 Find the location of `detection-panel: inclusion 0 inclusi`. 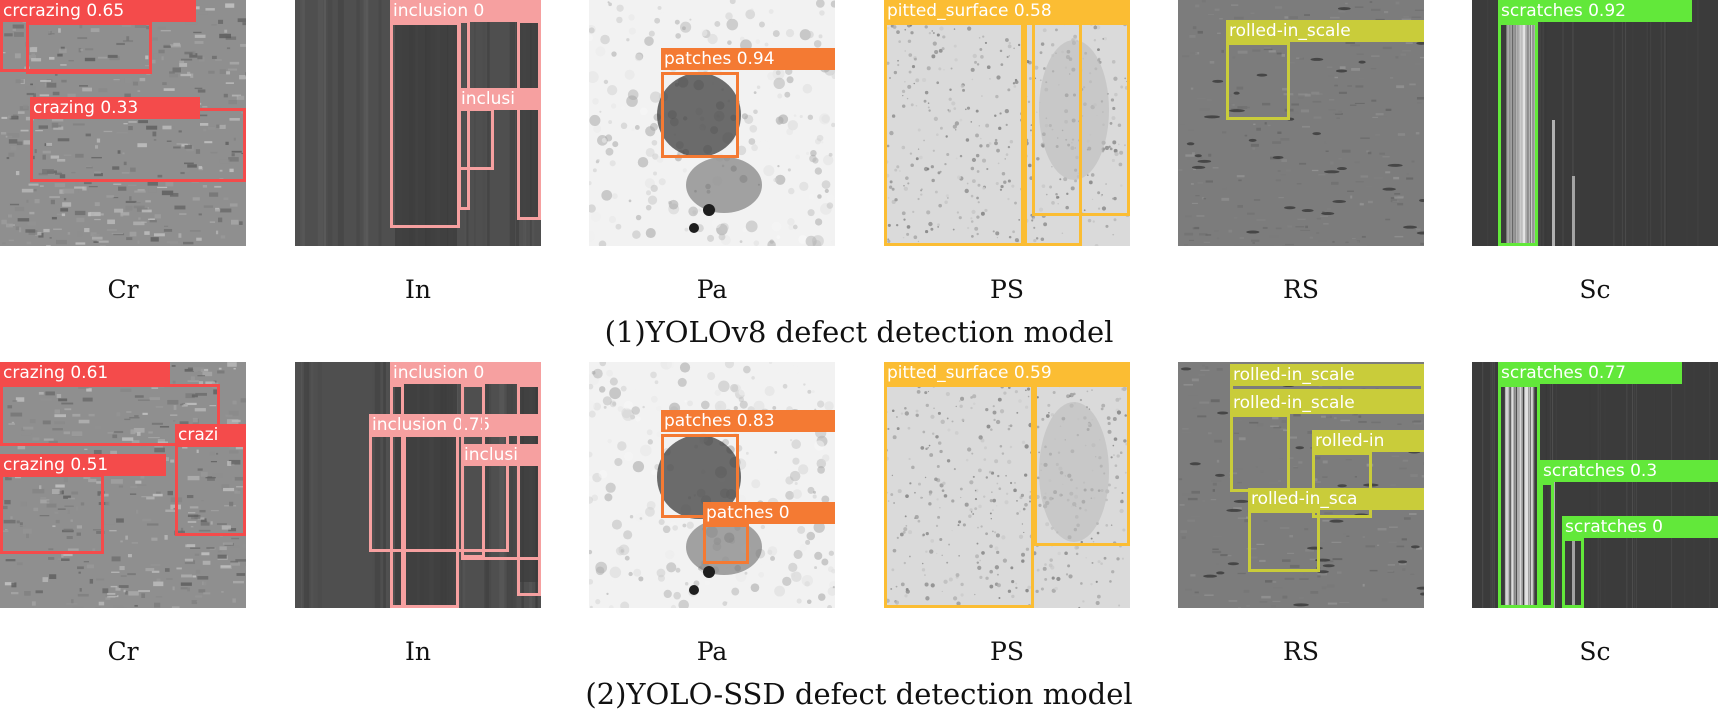

detection-panel: inclusion 0 inclusi is located at coordinates (418, 123).